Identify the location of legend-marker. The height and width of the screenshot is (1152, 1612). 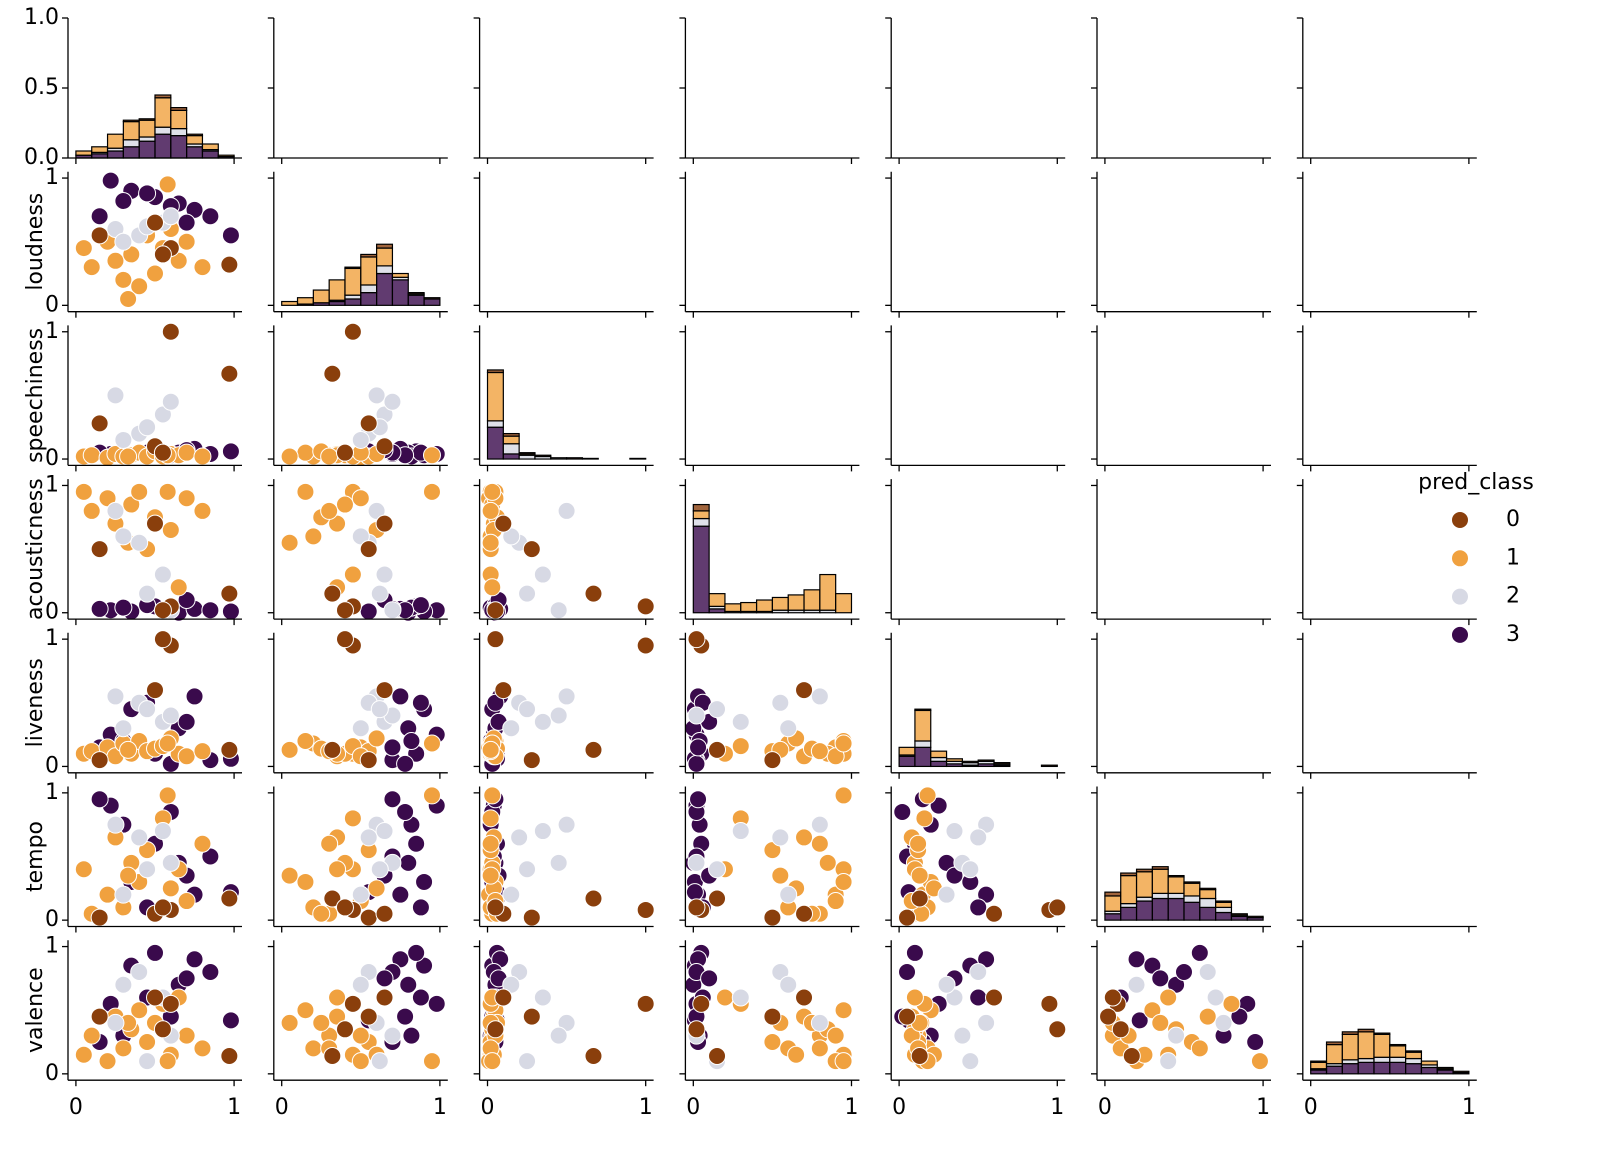
(1460, 558).